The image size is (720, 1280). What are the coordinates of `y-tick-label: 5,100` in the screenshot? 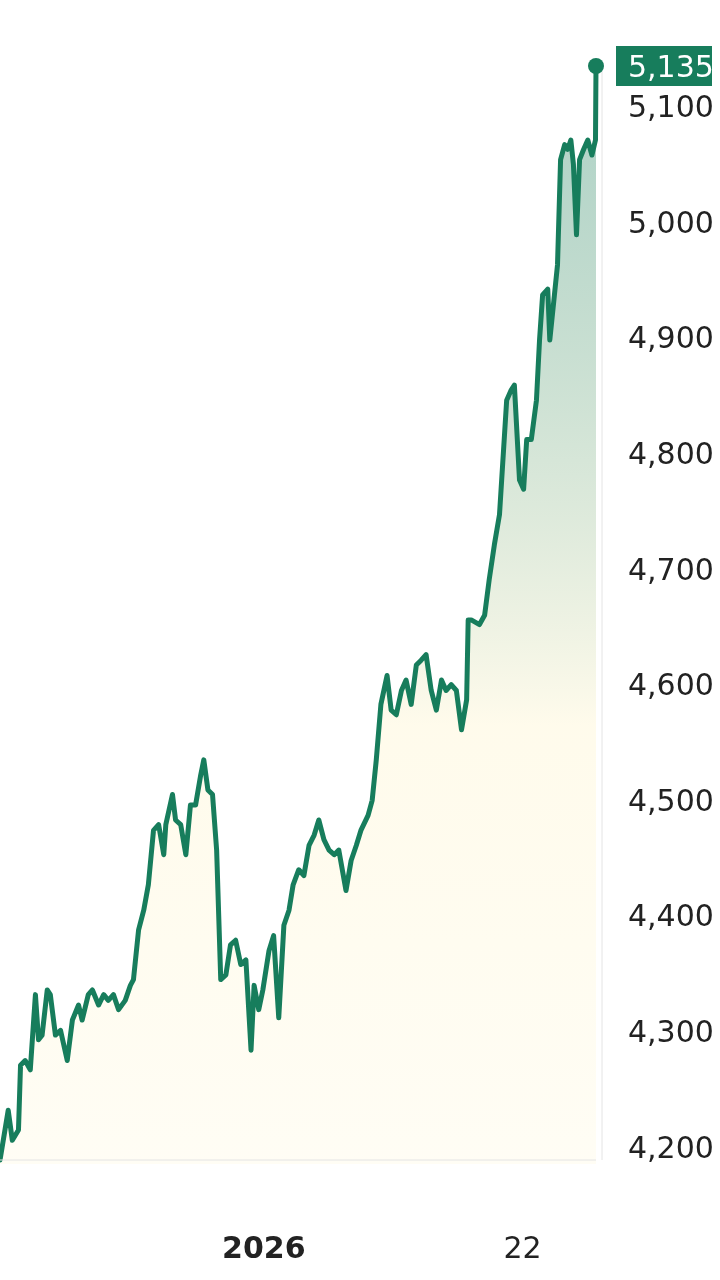 It's located at (671, 106).